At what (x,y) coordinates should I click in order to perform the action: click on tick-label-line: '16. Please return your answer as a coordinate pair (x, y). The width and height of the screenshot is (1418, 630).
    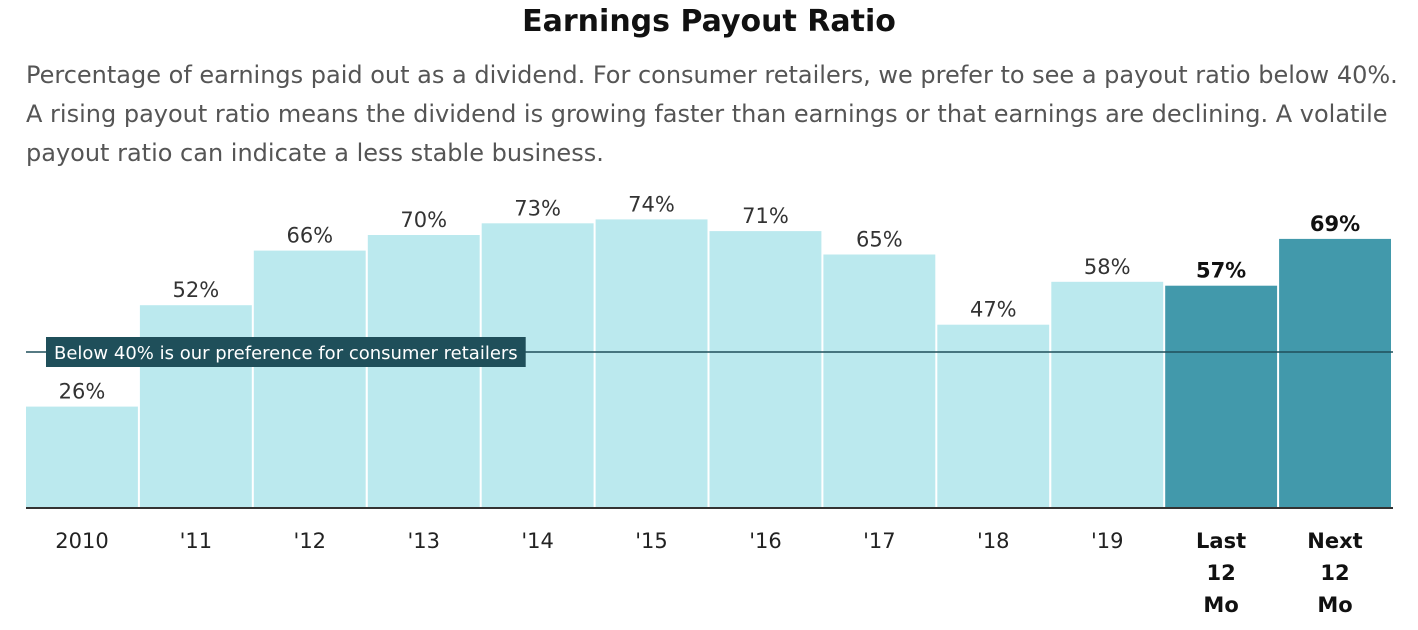
    Looking at the image, I should click on (765, 541).